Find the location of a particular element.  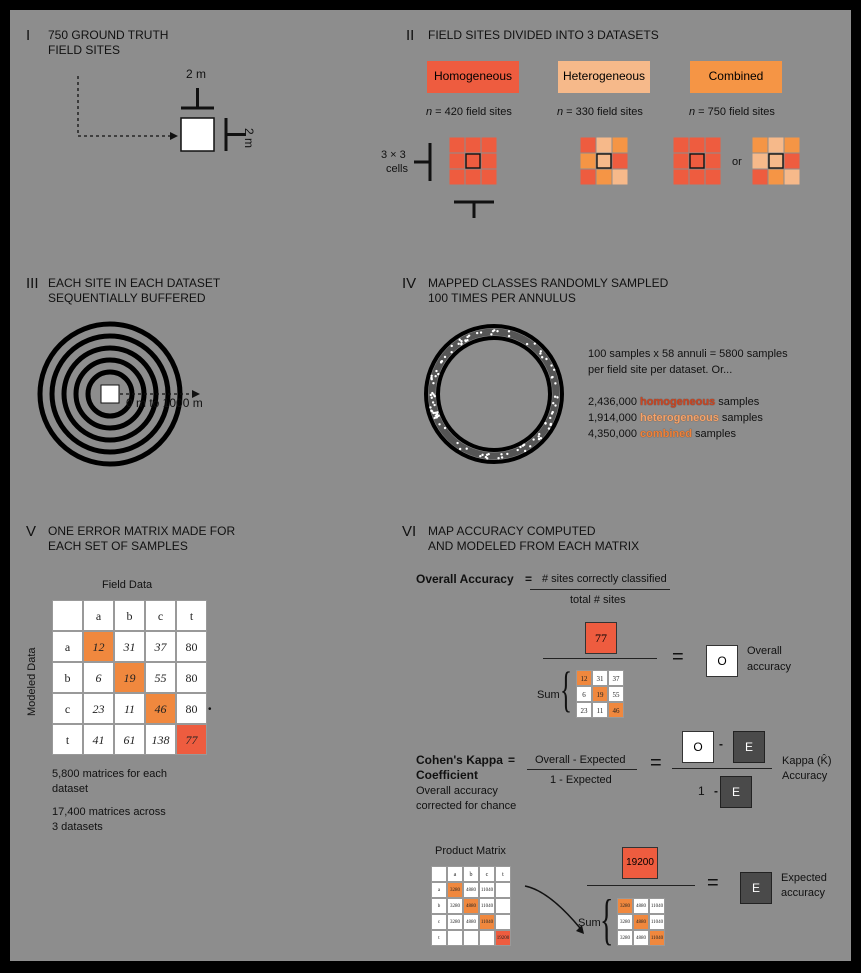

brace-1: { is located at coordinates (566, 689).